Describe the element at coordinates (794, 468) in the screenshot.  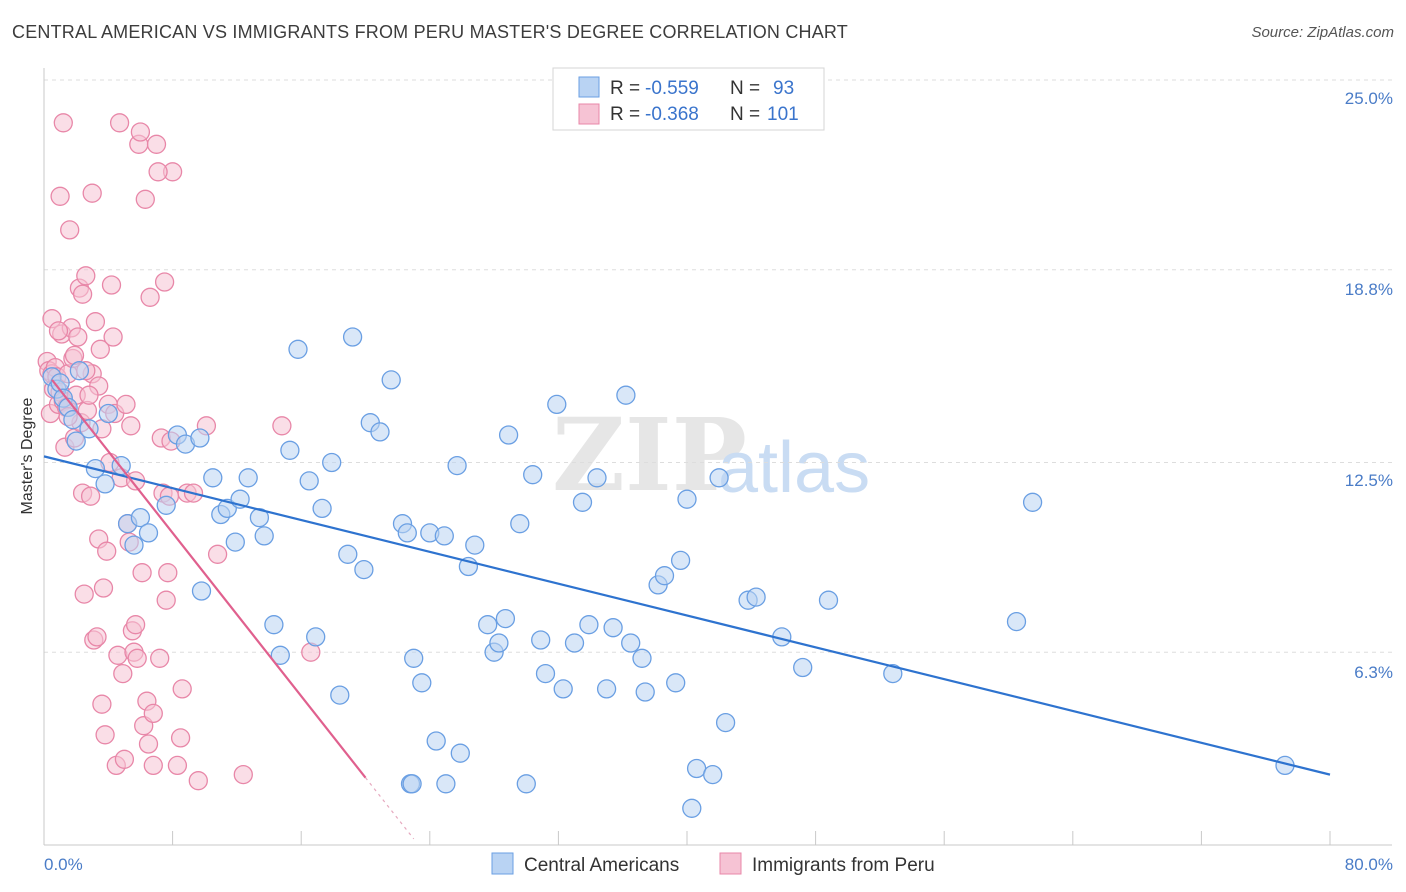
I see `watermark-atlas: atlas` at that location.